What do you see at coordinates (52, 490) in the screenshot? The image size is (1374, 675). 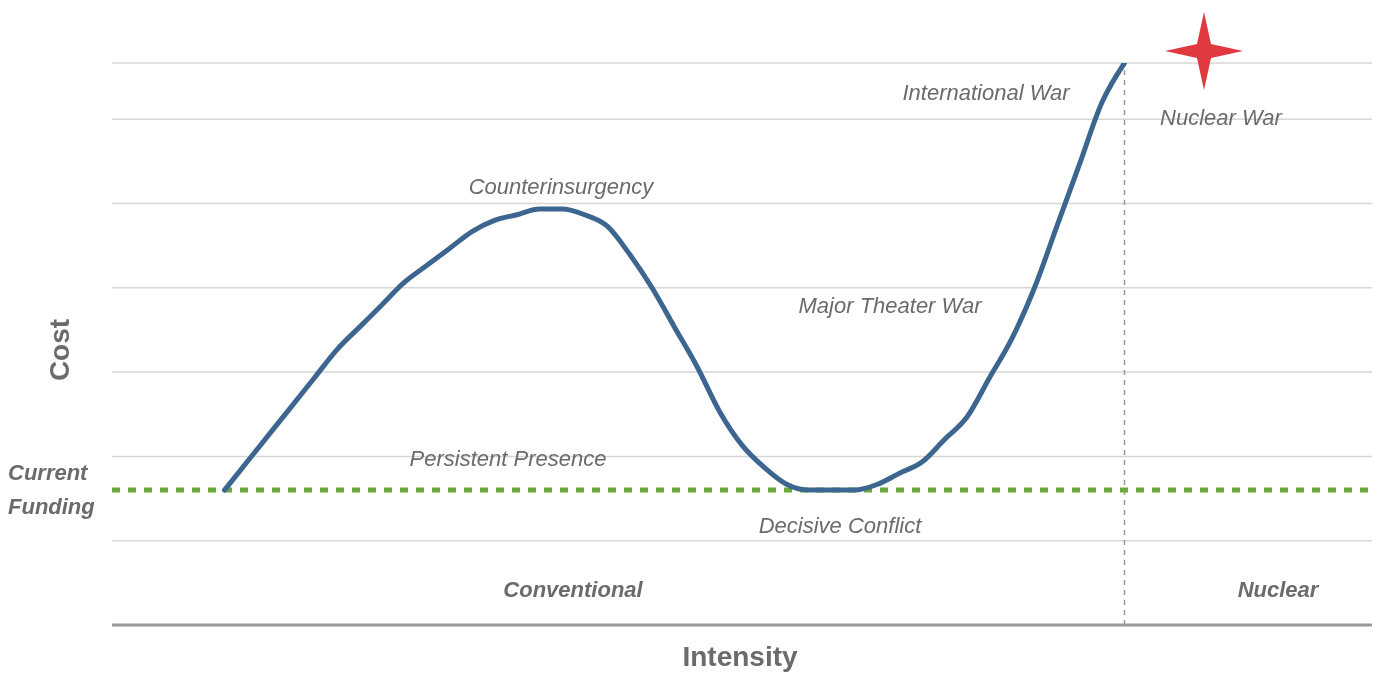 I see `ref-line-label: Current Funding` at bounding box center [52, 490].